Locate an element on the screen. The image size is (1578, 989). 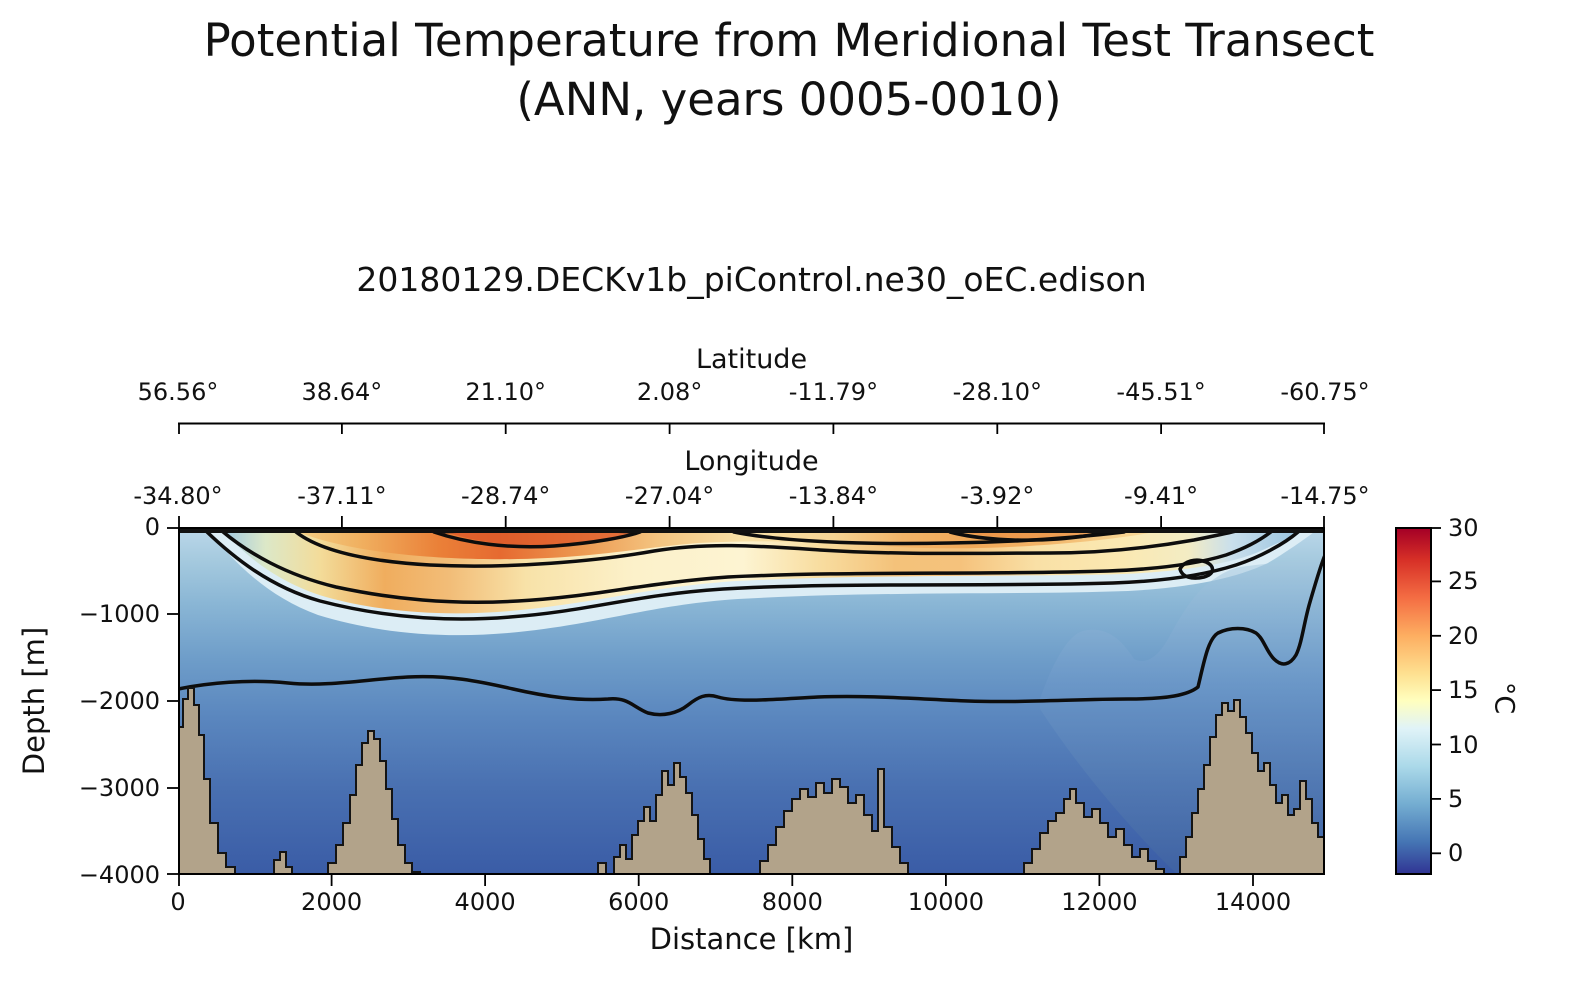
latitude-axis-title: Latitude is located at coordinates (751, 359).